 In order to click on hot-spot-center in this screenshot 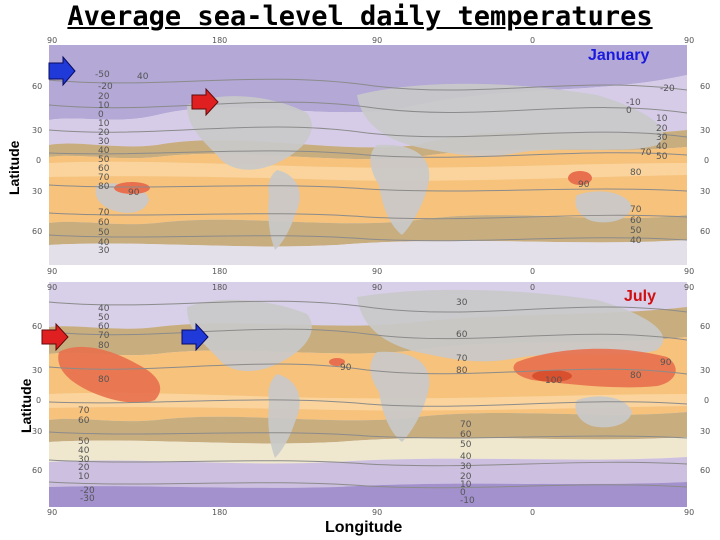, I will do `click(337, 362)`.